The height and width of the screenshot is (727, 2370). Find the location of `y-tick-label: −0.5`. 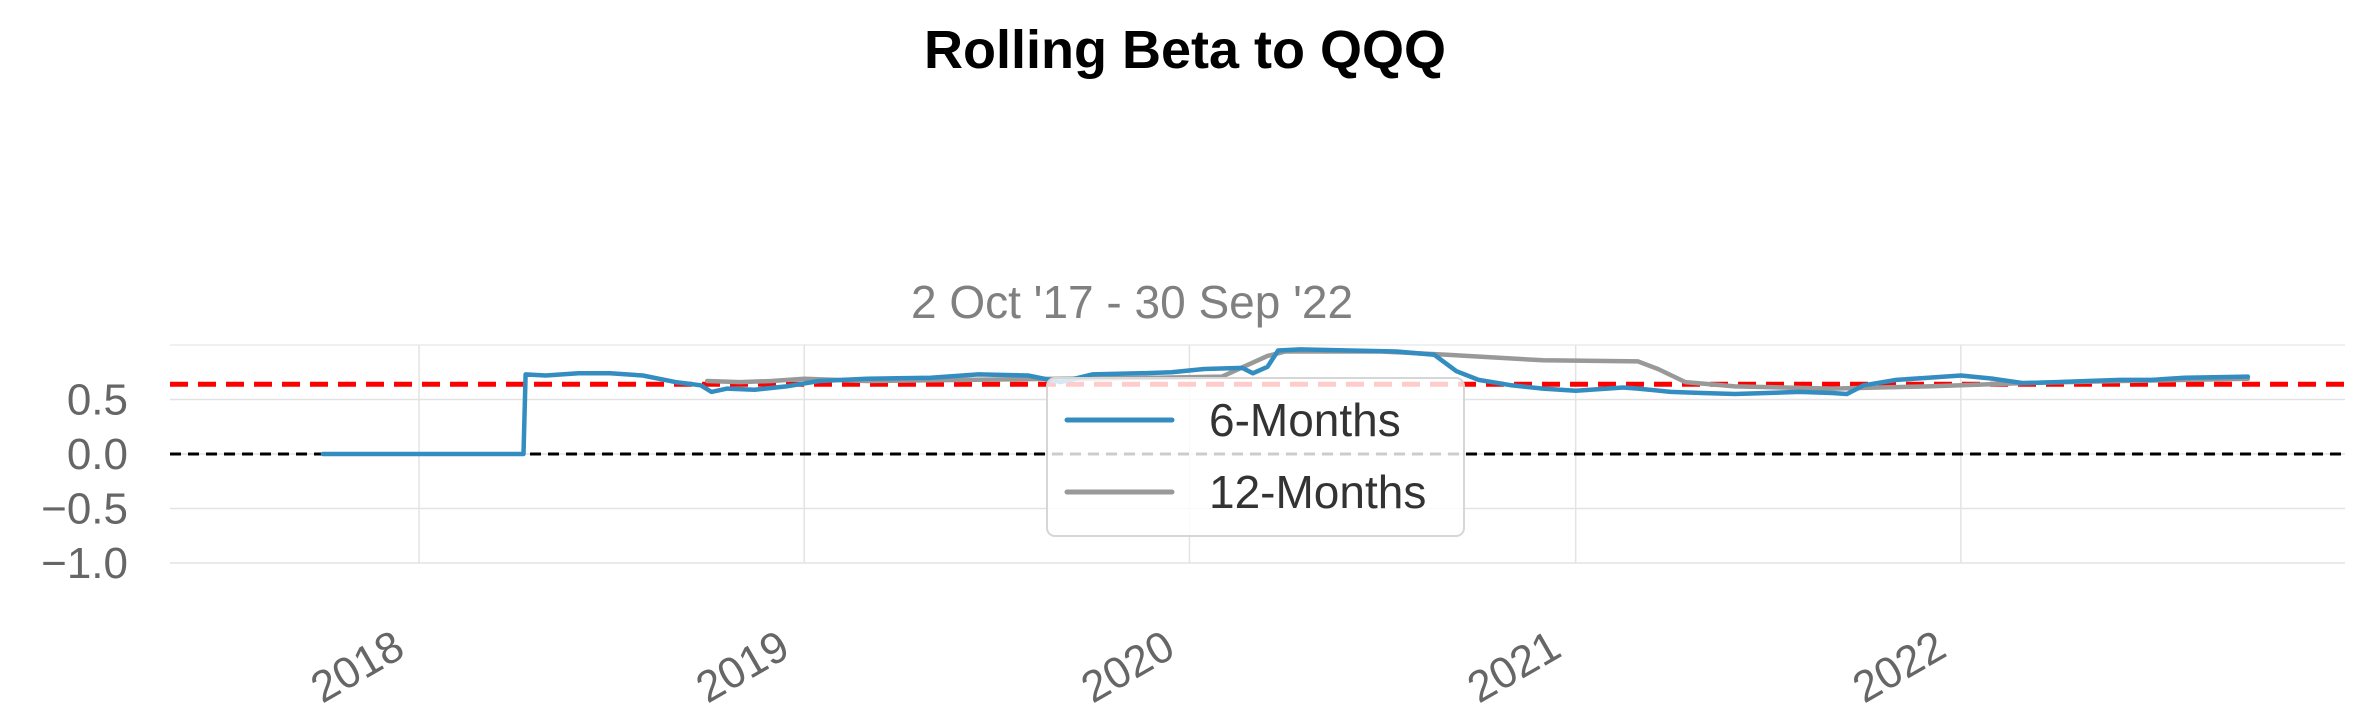

y-tick-label: −0.5 is located at coordinates (84, 509).